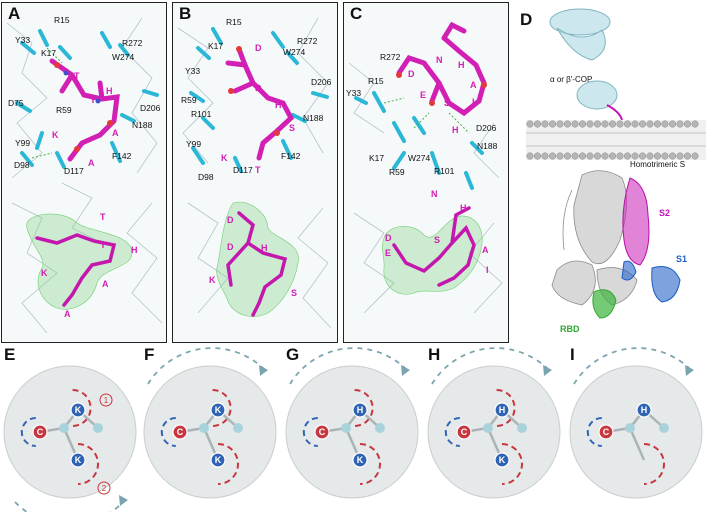 The image size is (713, 512). Describe the element at coordinates (376, 81) in the screenshot. I see `residue-label: R15` at that location.